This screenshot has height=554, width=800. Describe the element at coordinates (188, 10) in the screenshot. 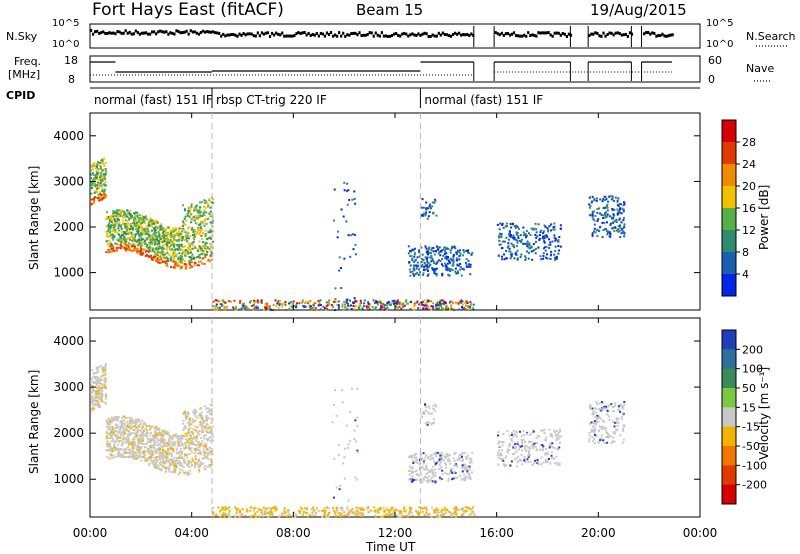

I see `site-title: Fort Hays East (fitACF)` at that location.